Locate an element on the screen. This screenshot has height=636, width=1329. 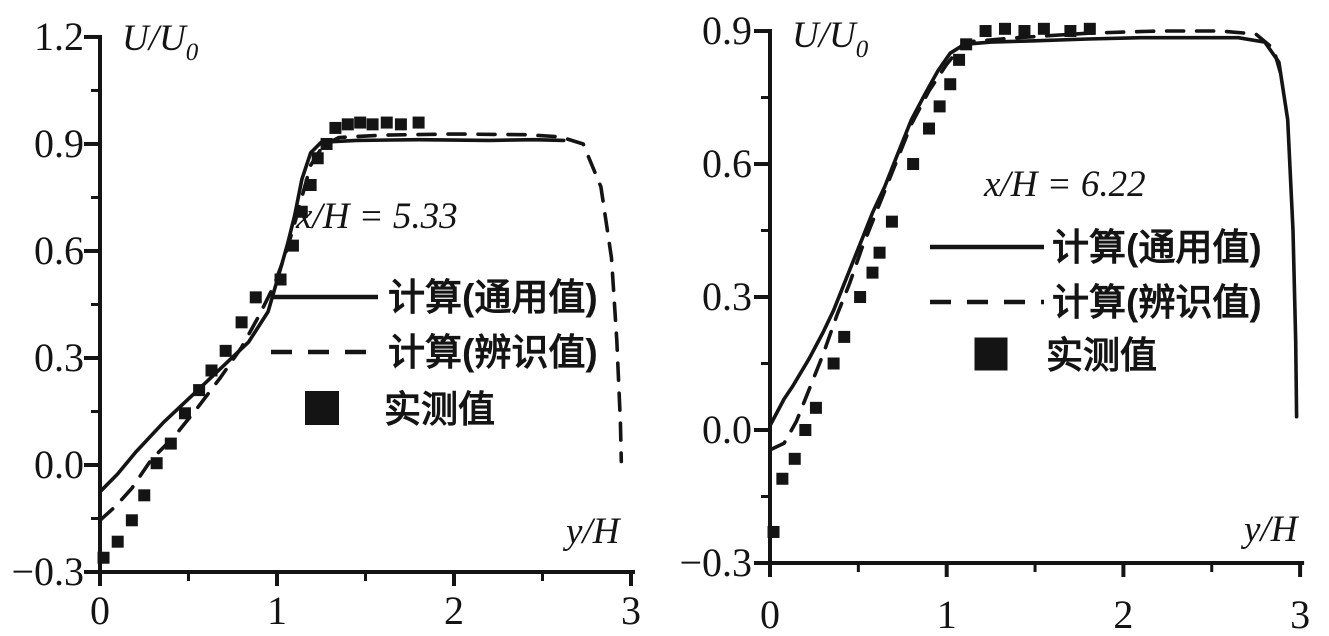
right-y-axis-title: U/U0 is located at coordinates (830, 39).